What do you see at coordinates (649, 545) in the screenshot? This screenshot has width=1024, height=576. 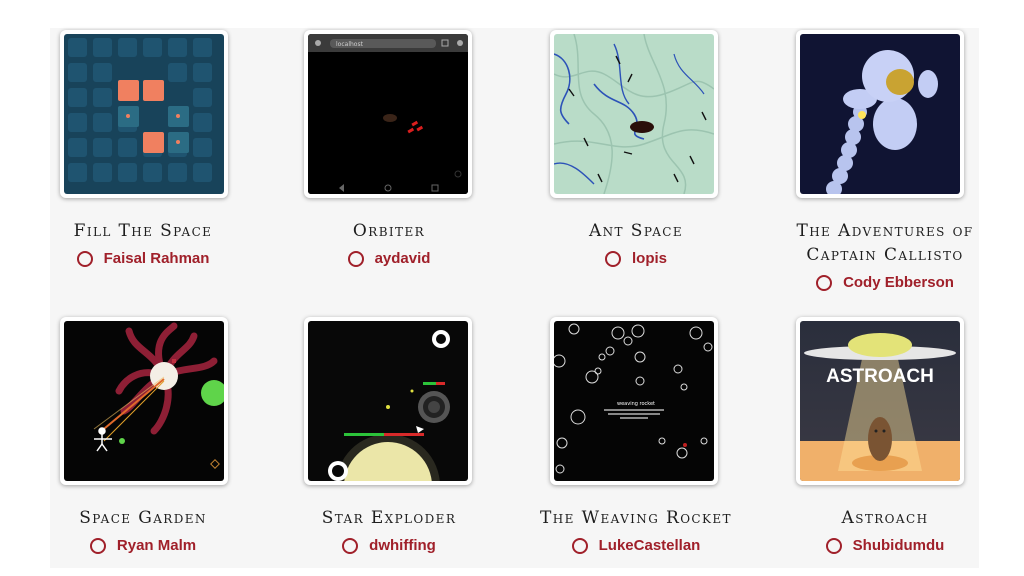 I see `author-name: LukeCastellan` at bounding box center [649, 545].